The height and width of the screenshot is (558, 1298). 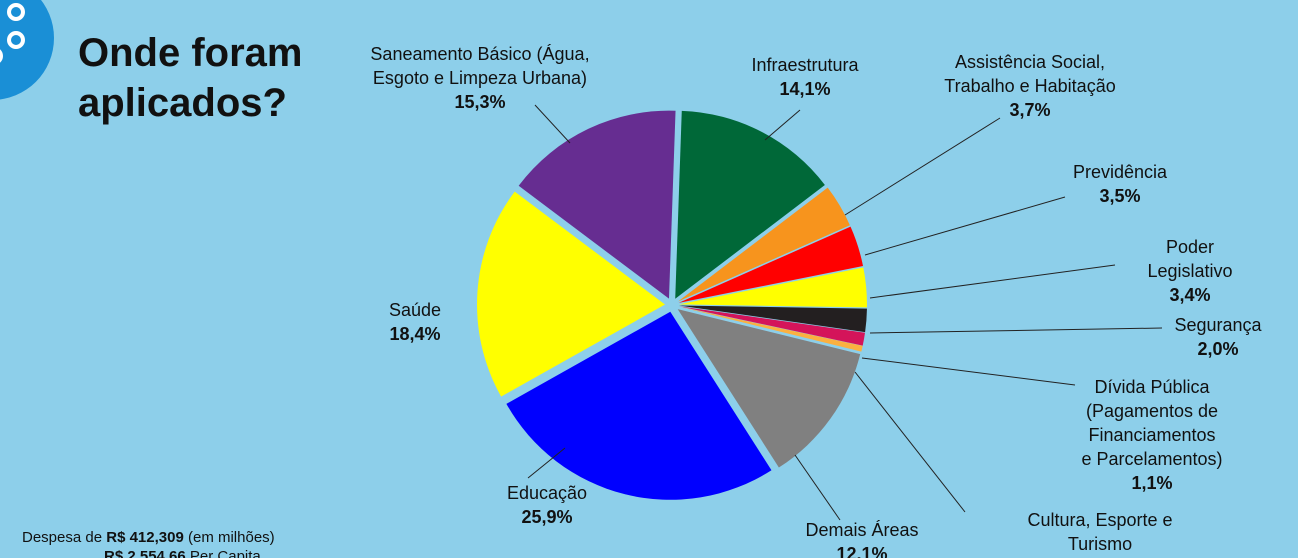 What do you see at coordinates (27, 50) in the screenshot?
I see `logo` at bounding box center [27, 50].